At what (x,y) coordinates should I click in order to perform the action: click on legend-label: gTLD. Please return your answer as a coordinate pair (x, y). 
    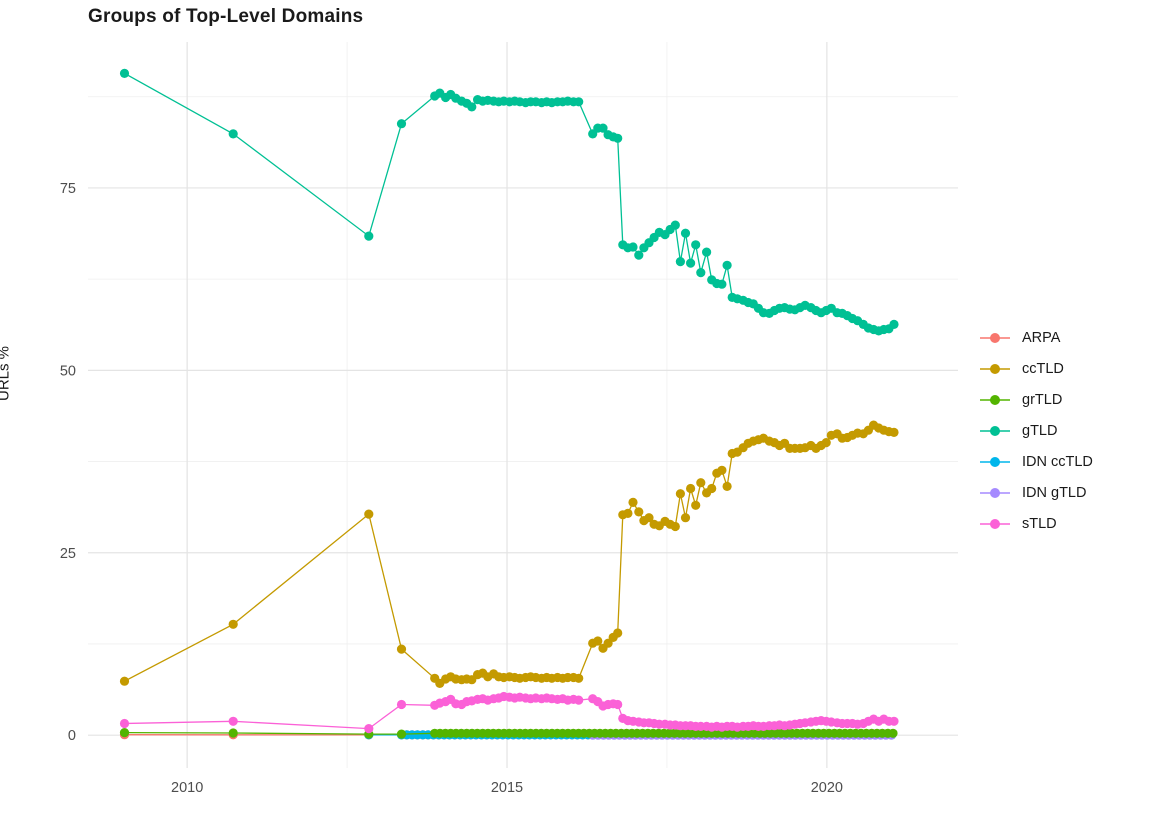
    Looking at the image, I should click on (1040, 430).